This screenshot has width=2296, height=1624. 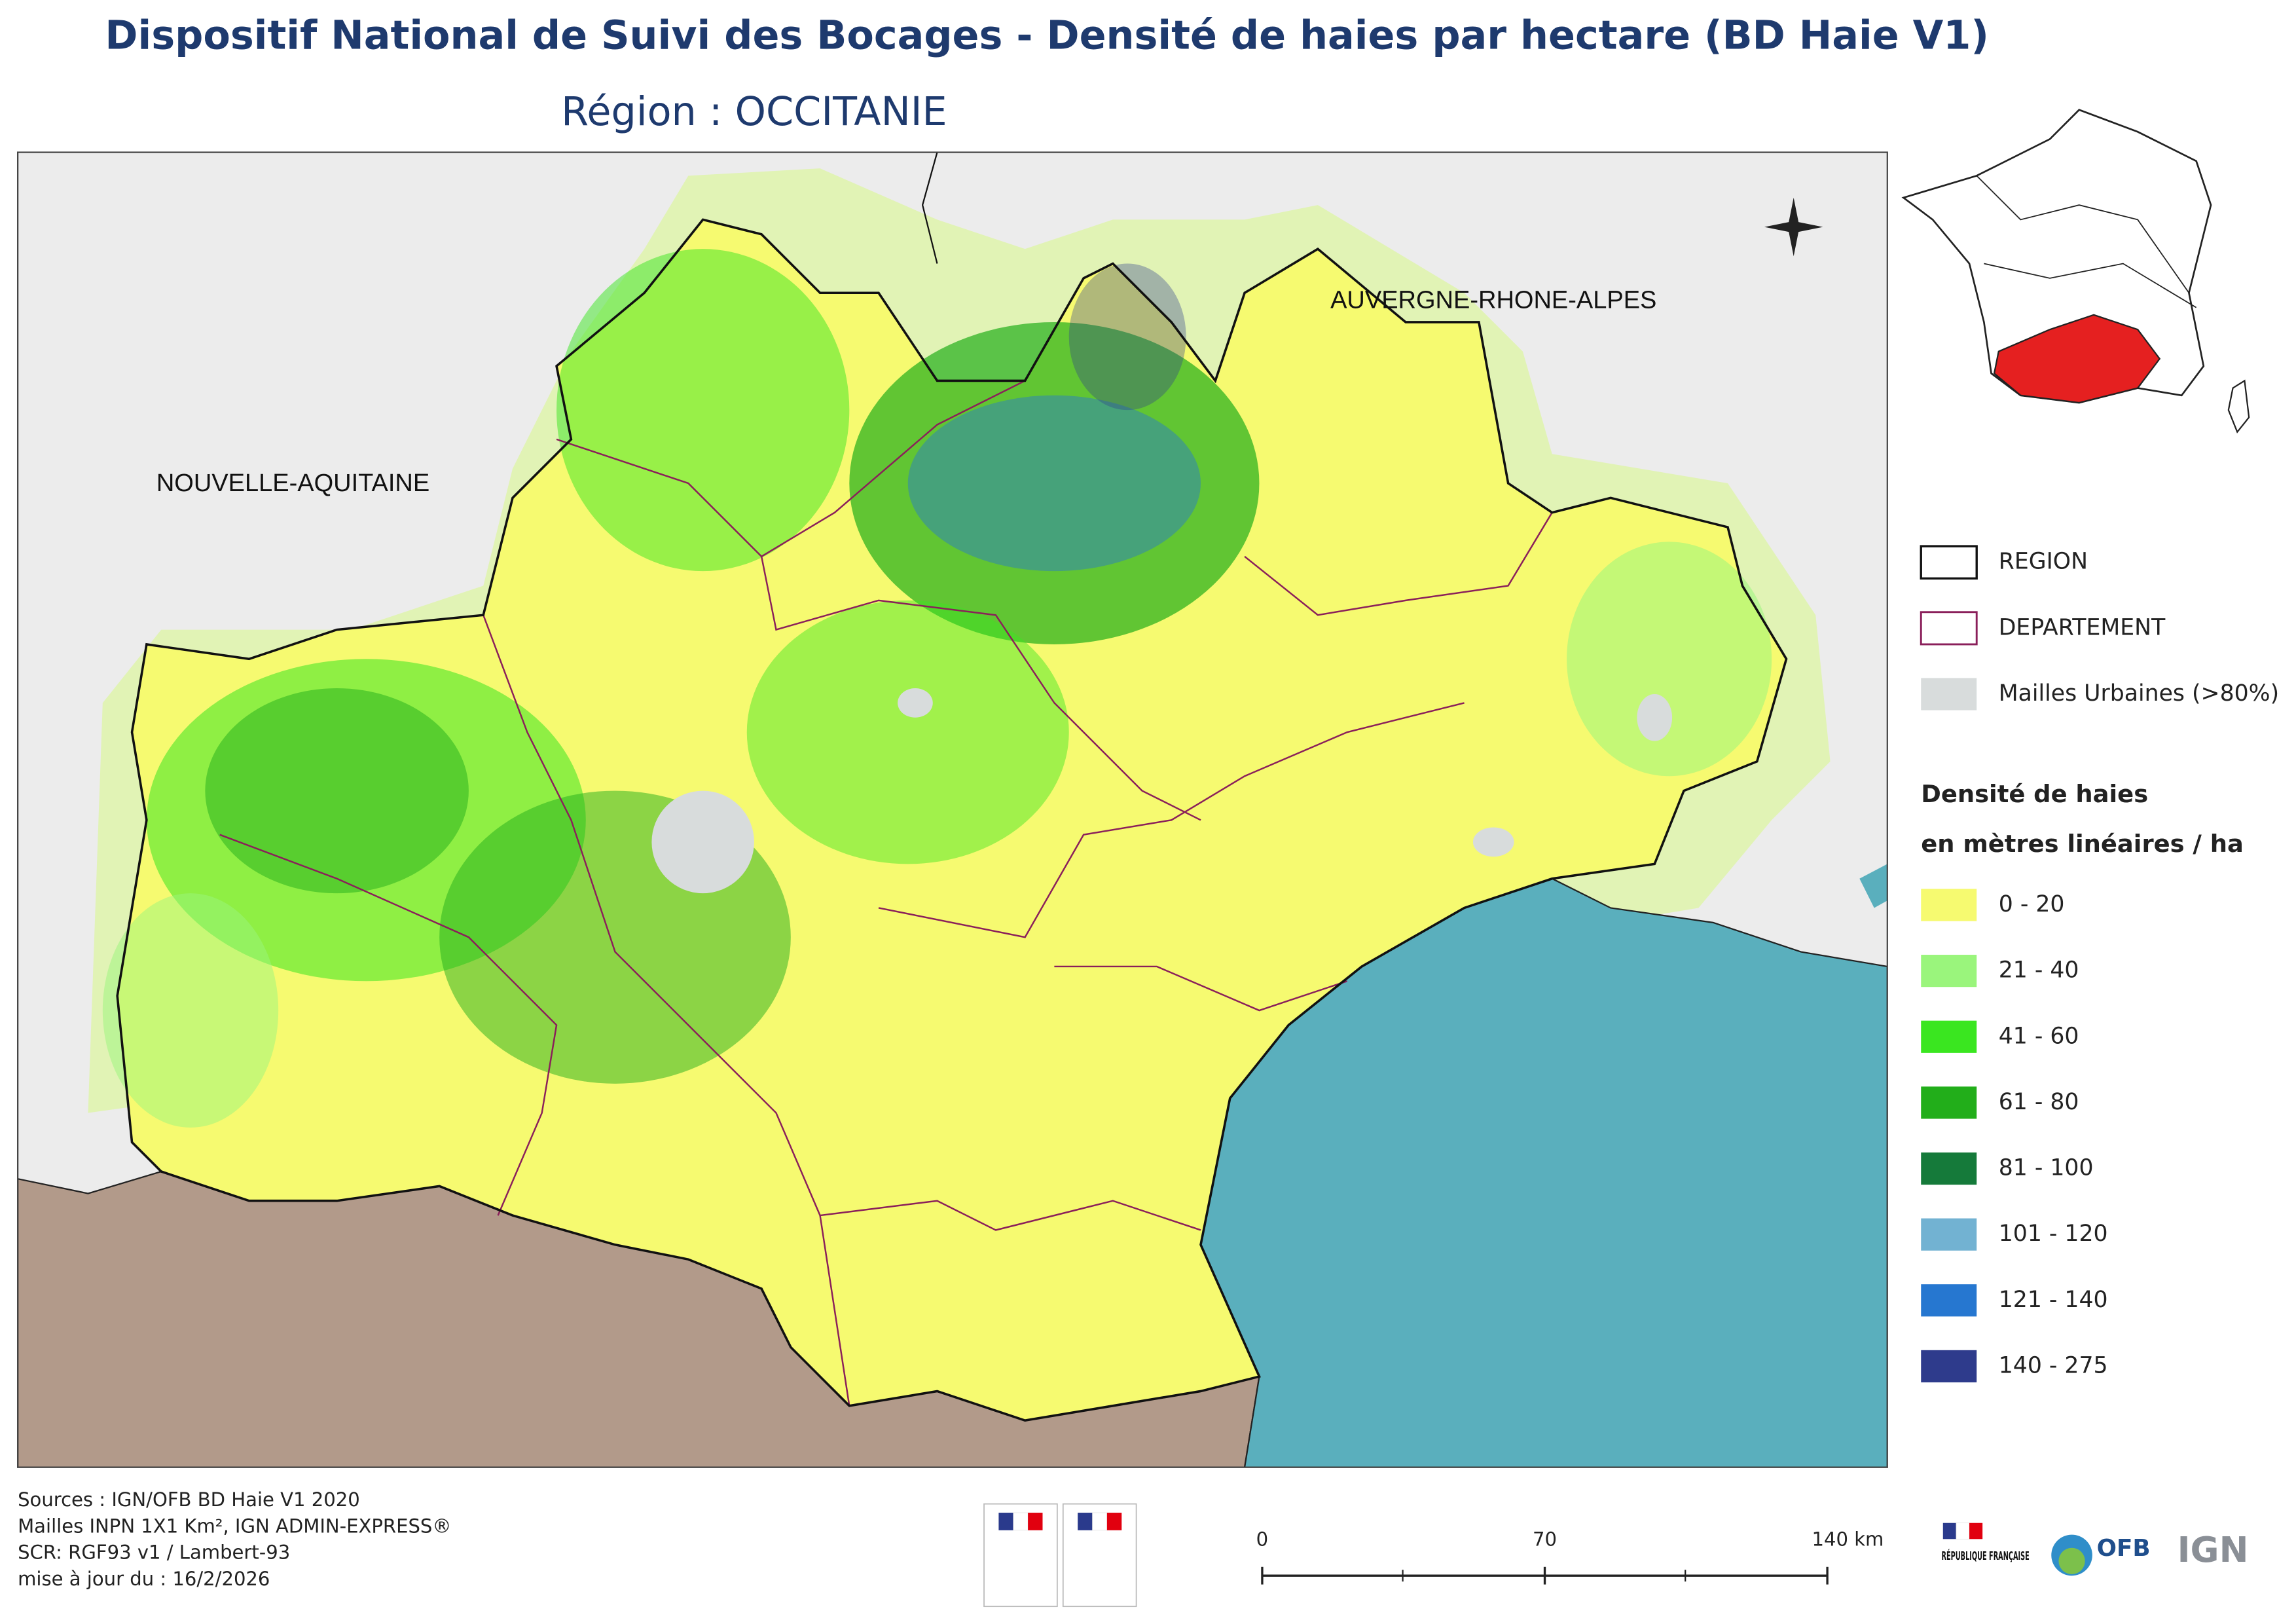 What do you see at coordinates (2124, 1548) in the screenshot?
I see `ofb-logo: OFB` at bounding box center [2124, 1548].